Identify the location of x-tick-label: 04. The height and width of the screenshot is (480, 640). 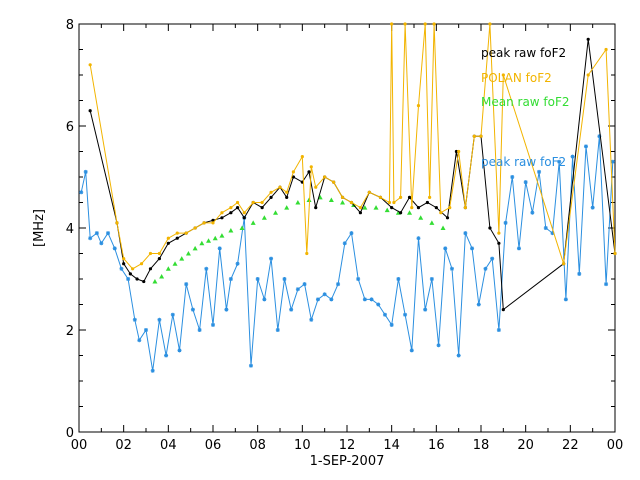
(168, 445).